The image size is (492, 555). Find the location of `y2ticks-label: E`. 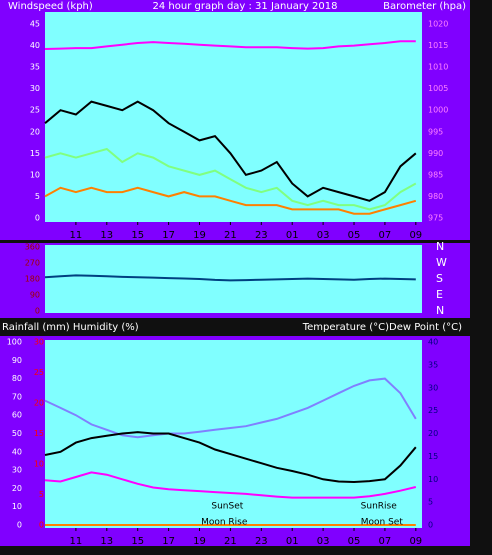

y2ticks-label: E is located at coordinates (439, 294).